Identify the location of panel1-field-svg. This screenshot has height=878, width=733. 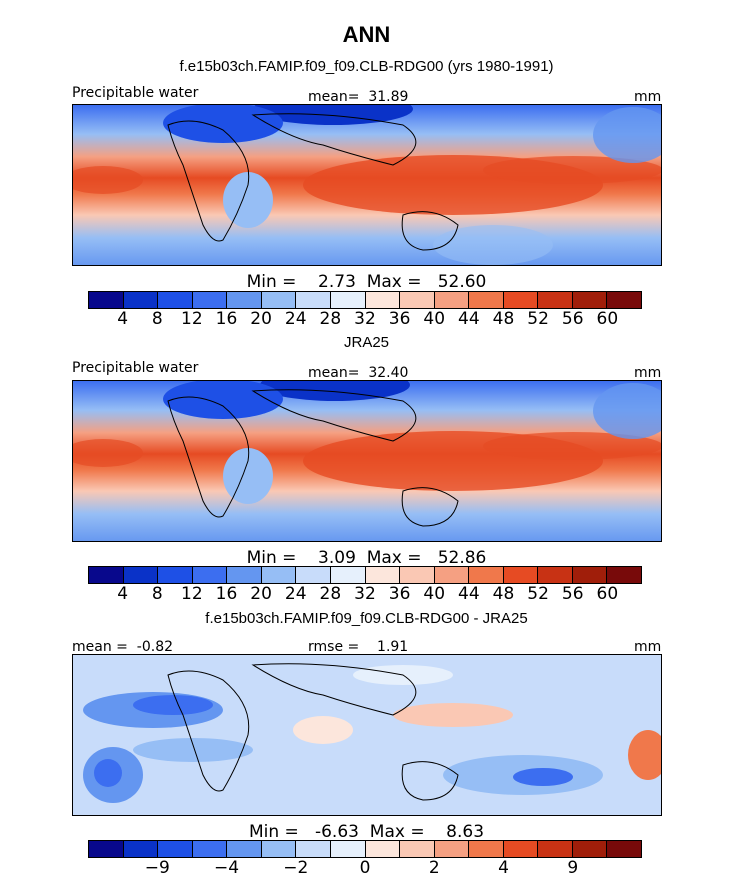
(367, 185).